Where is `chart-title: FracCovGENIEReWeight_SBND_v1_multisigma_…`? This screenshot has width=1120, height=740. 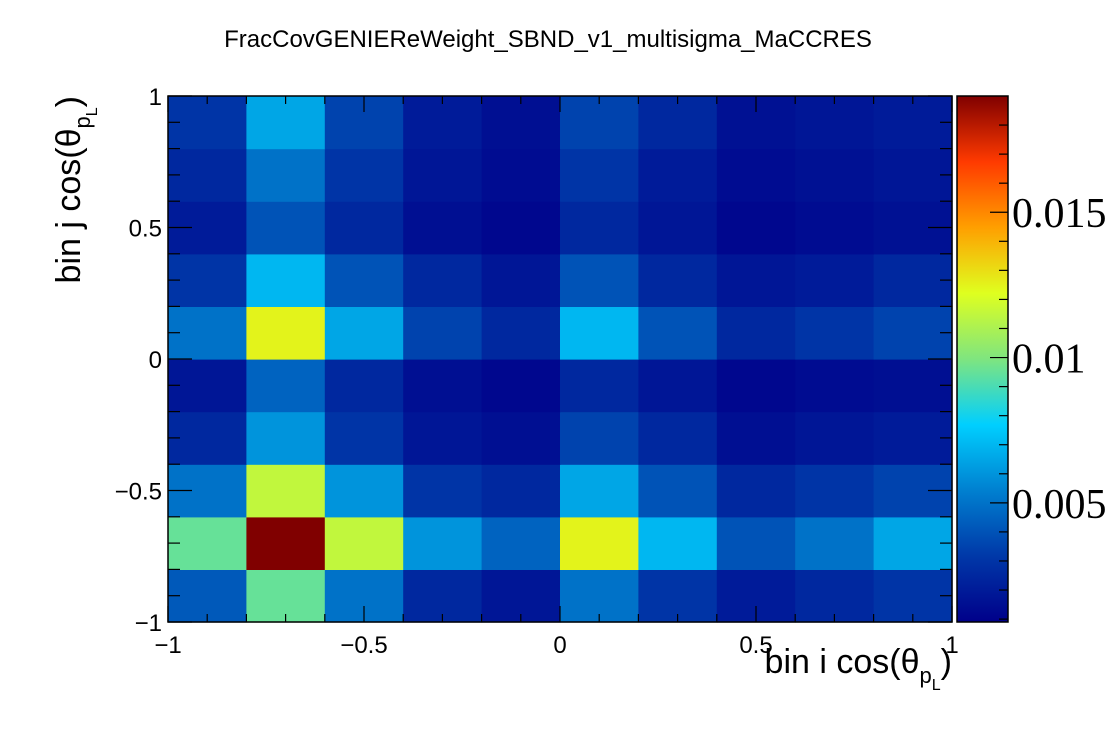
chart-title: FracCovGENIEReWeight_SBND_v1_multisigma_… is located at coordinates (548, 39).